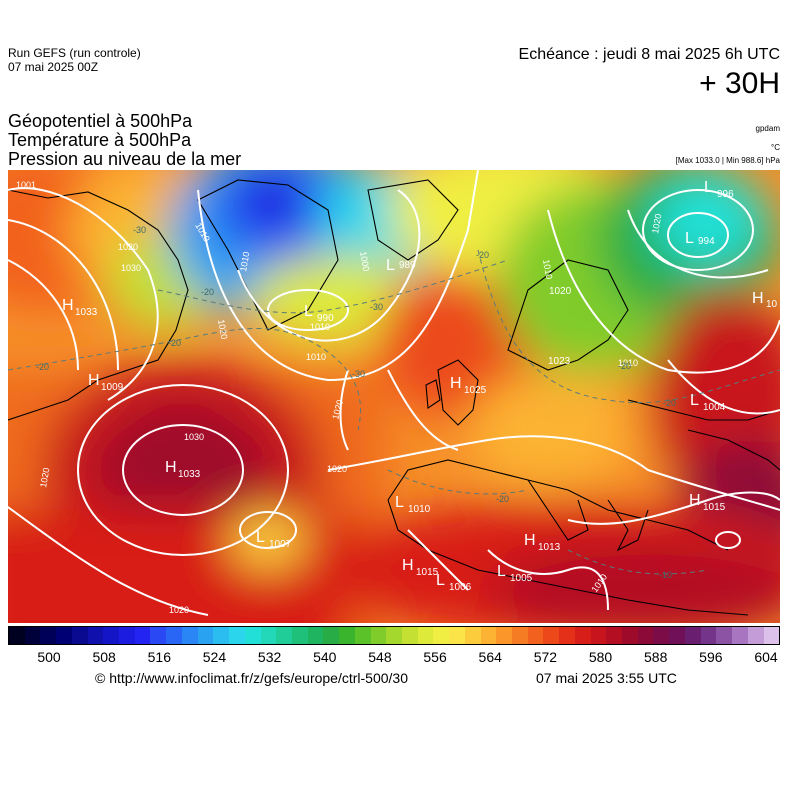 Image resolution: width=788 pixels, height=789 pixels. What do you see at coordinates (435, 657) in the screenshot?
I see `color-scale-tick: 556` at bounding box center [435, 657].